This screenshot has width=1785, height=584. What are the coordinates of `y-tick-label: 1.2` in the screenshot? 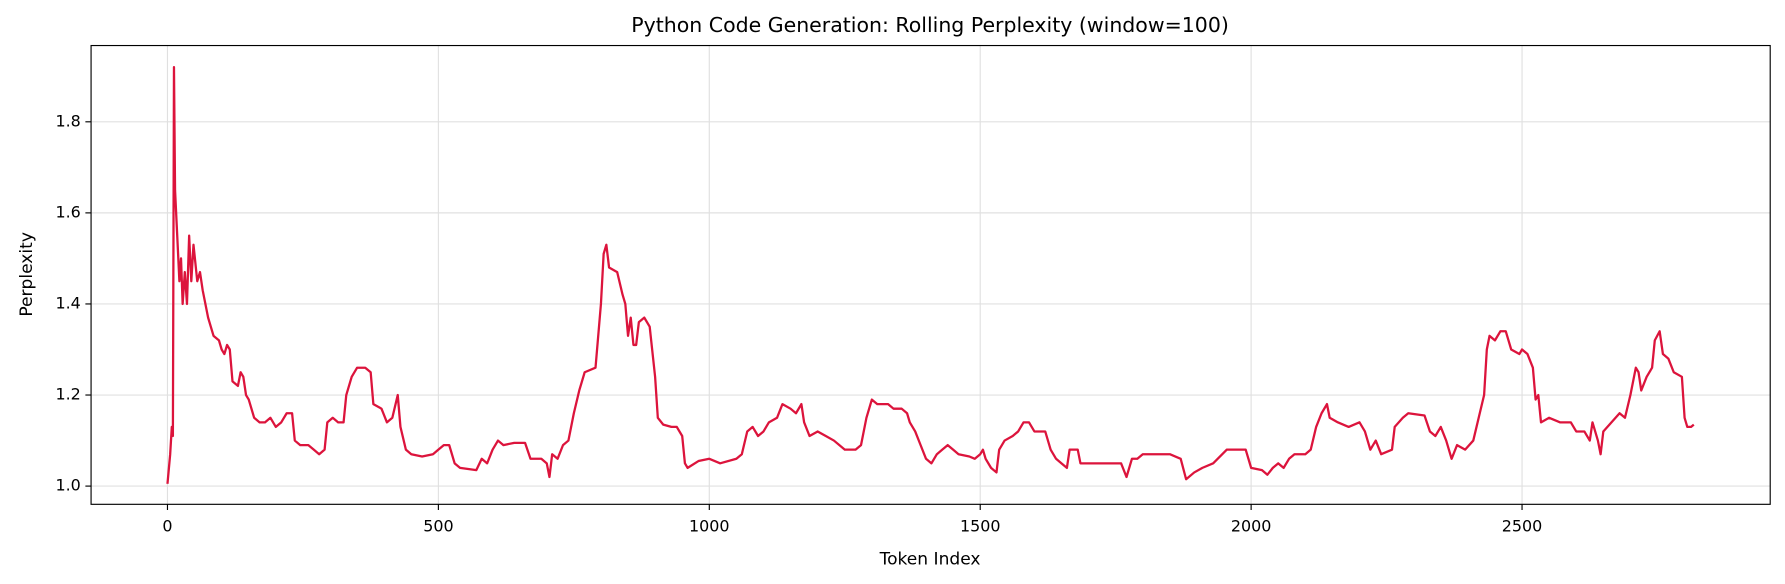 It's located at (67, 394).